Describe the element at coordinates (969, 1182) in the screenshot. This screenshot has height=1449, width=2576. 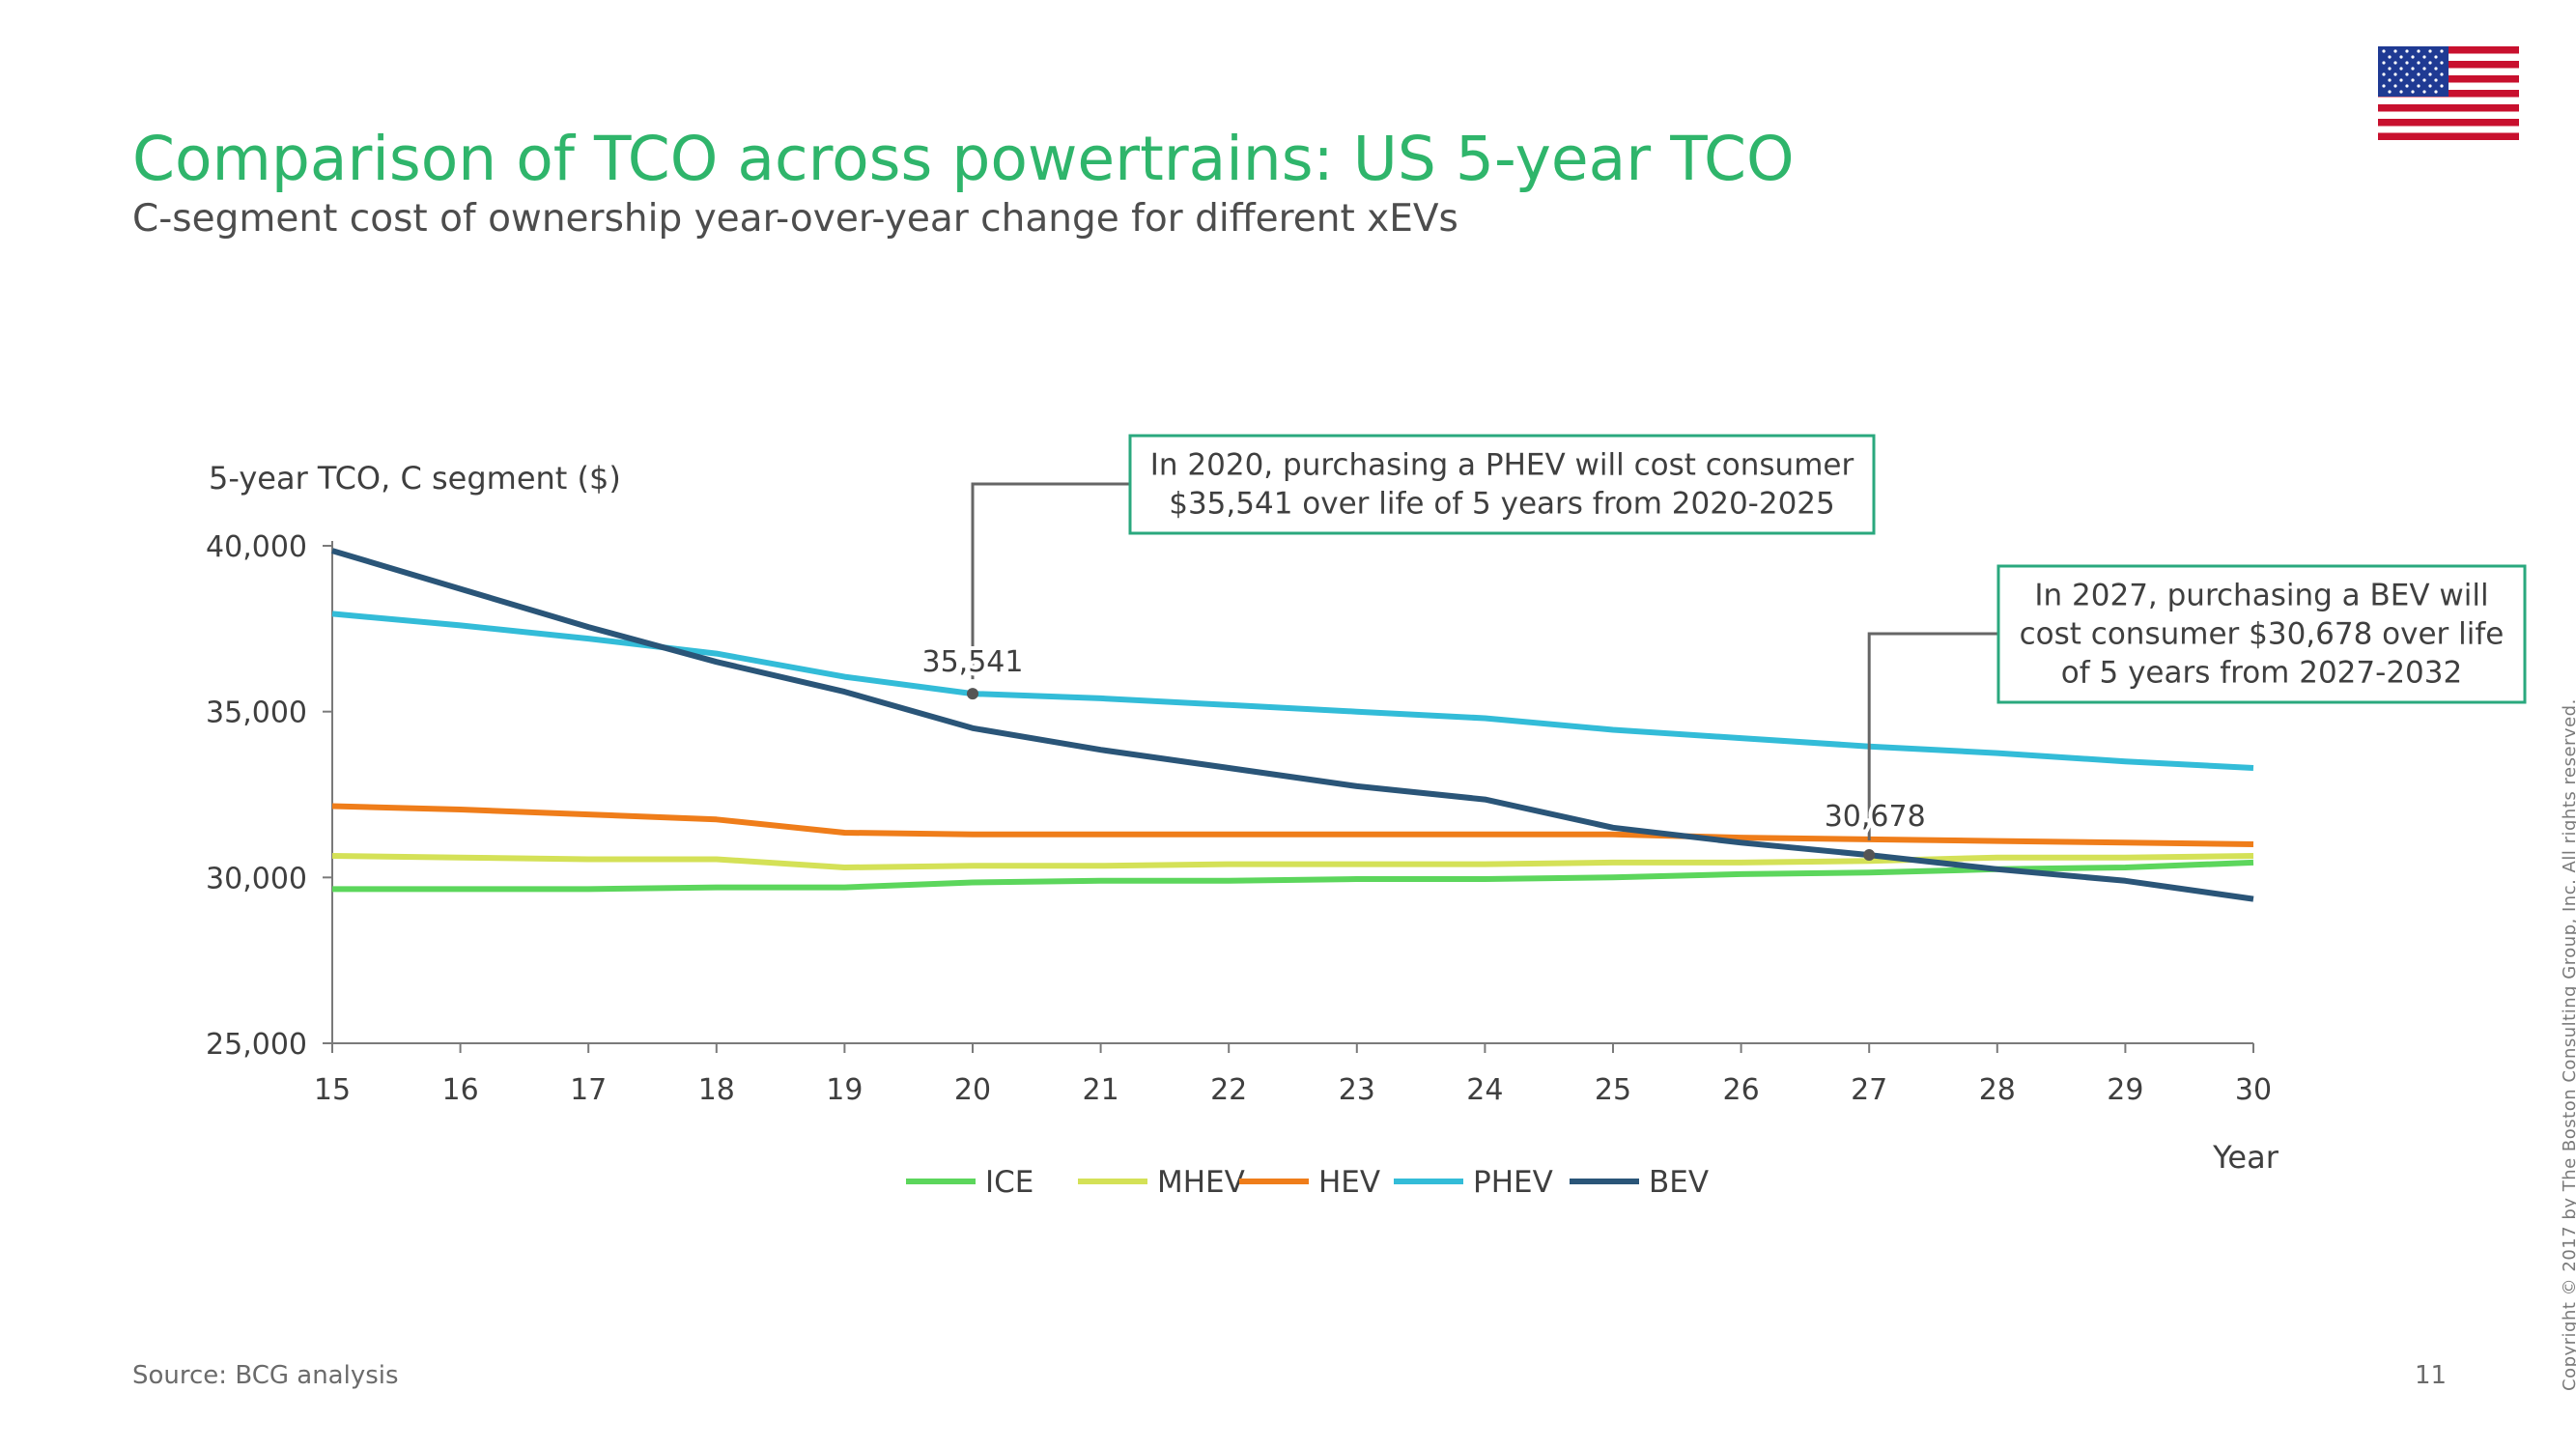
I see `legend-item-ice: ICE` at that location.